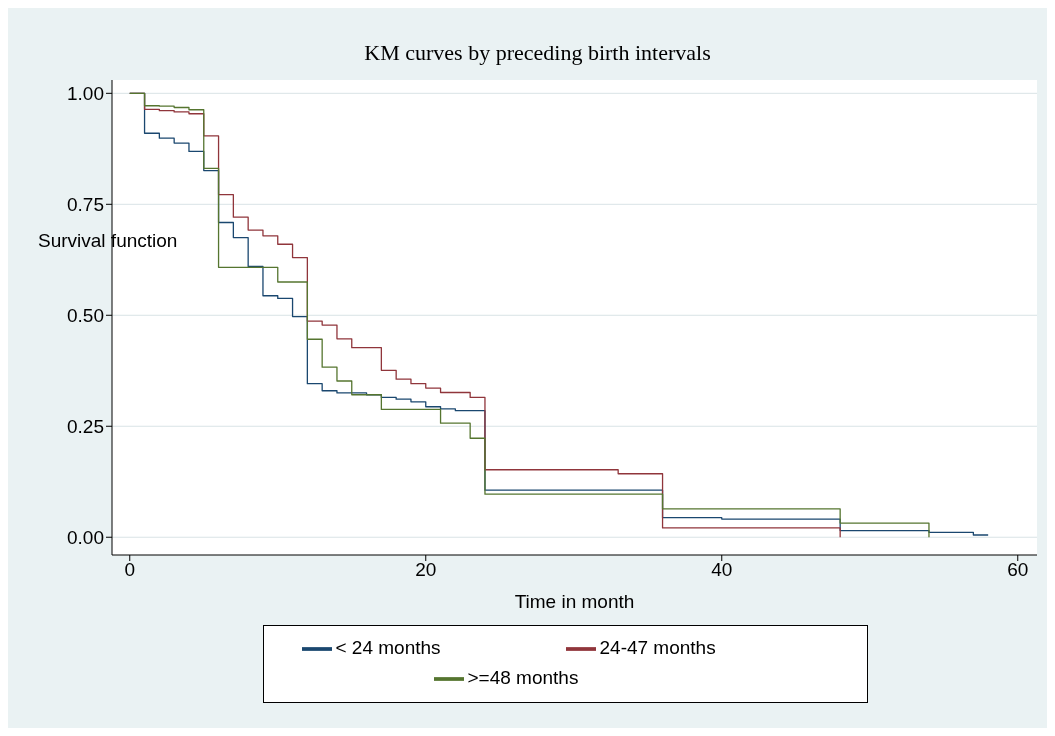 Image resolution: width=1055 pixels, height=736 pixels. What do you see at coordinates (658, 648) in the screenshot?
I see `legend-label: 24-47 months` at bounding box center [658, 648].